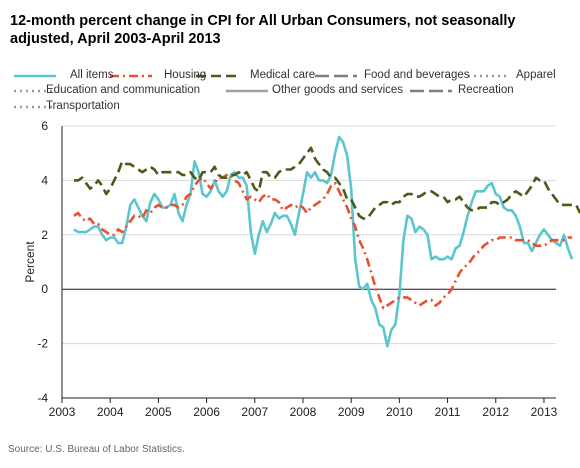 This screenshot has width=580, height=468. What do you see at coordinates (62, 412) in the screenshot?
I see `x-tick-label: 2003` at bounding box center [62, 412].